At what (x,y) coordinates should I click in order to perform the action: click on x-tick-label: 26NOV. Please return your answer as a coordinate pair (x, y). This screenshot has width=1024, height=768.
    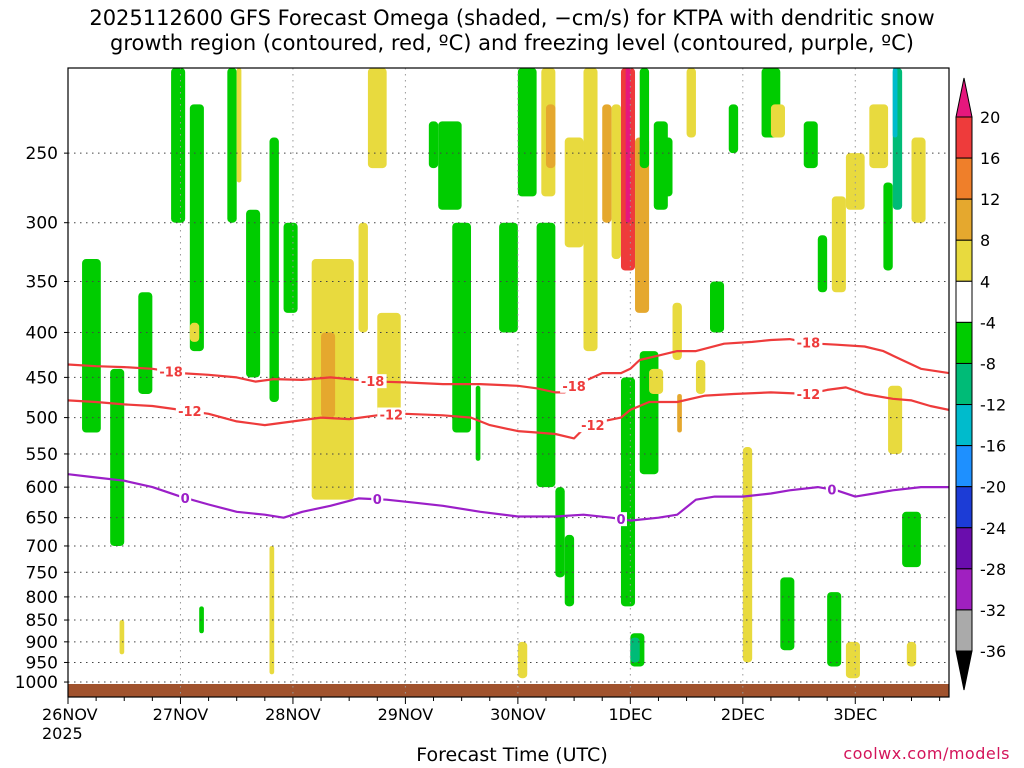
    Looking at the image, I should click on (70, 714).